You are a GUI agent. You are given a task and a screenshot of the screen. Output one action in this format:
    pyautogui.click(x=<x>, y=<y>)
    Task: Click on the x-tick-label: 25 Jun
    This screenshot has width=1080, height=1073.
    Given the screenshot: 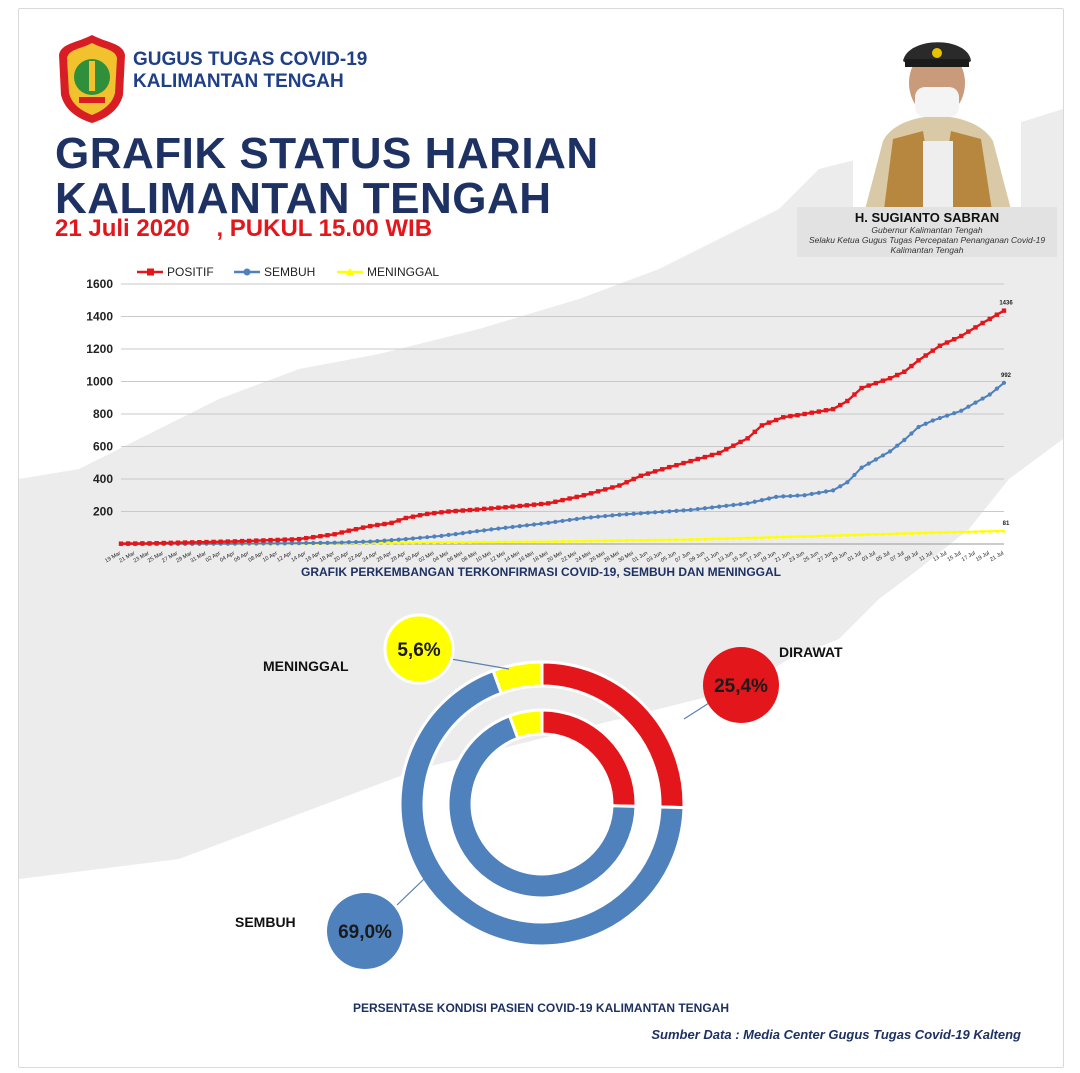 What is the action you would take?
    pyautogui.click(x=811, y=557)
    